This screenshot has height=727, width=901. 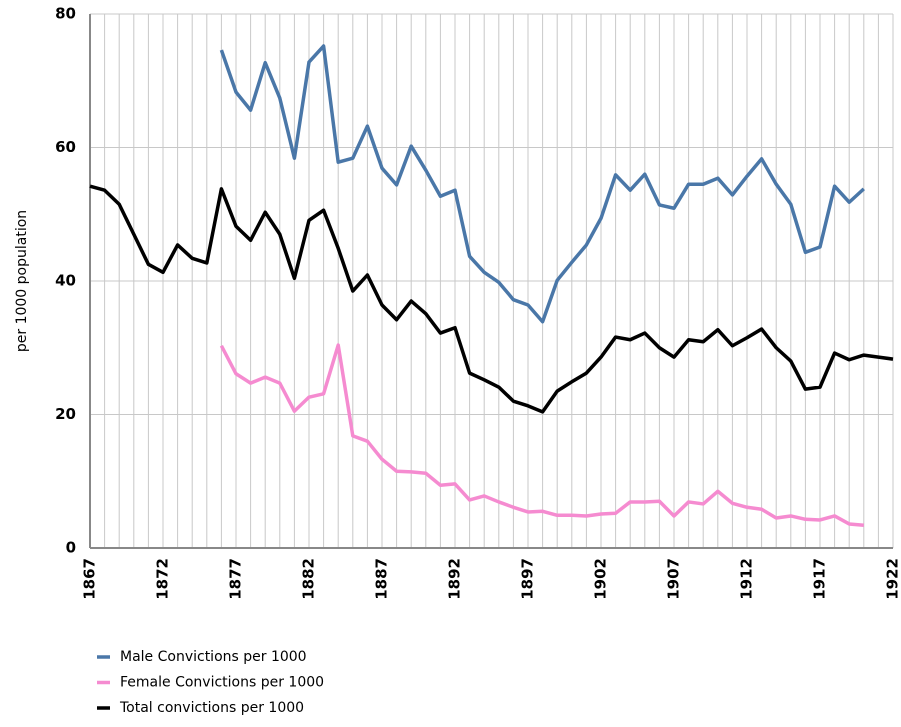 What do you see at coordinates (309, 579) in the screenshot?
I see `x-tick-label: 1882` at bounding box center [309, 579].